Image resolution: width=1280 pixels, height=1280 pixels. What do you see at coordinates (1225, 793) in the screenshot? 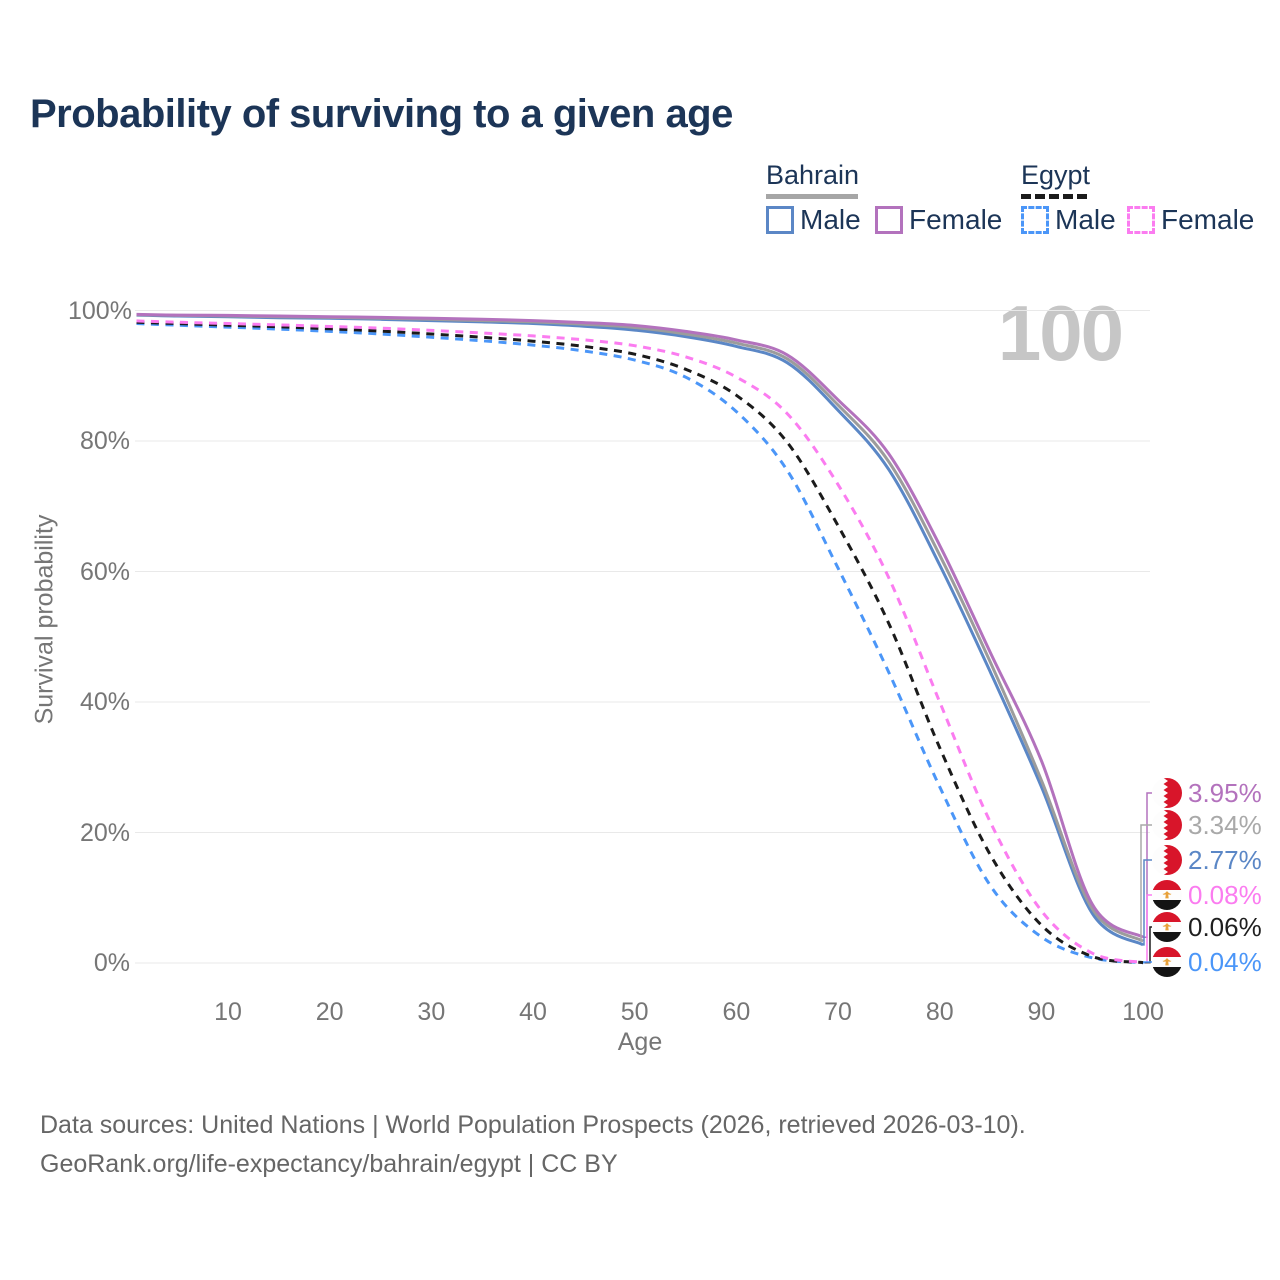
I see `end-value-bahrain-female: 3.95%` at bounding box center [1225, 793].